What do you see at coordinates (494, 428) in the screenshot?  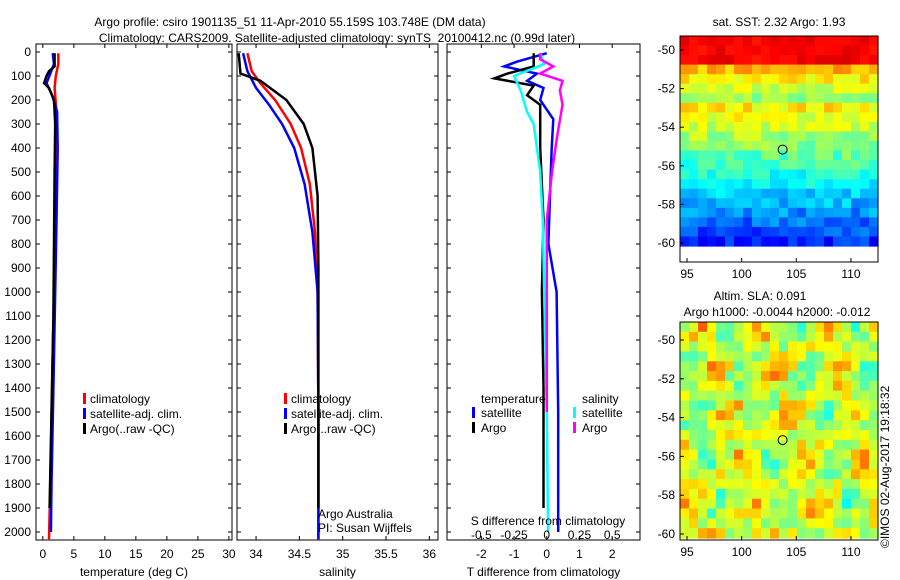 I see `legend-label: Argo` at bounding box center [494, 428].